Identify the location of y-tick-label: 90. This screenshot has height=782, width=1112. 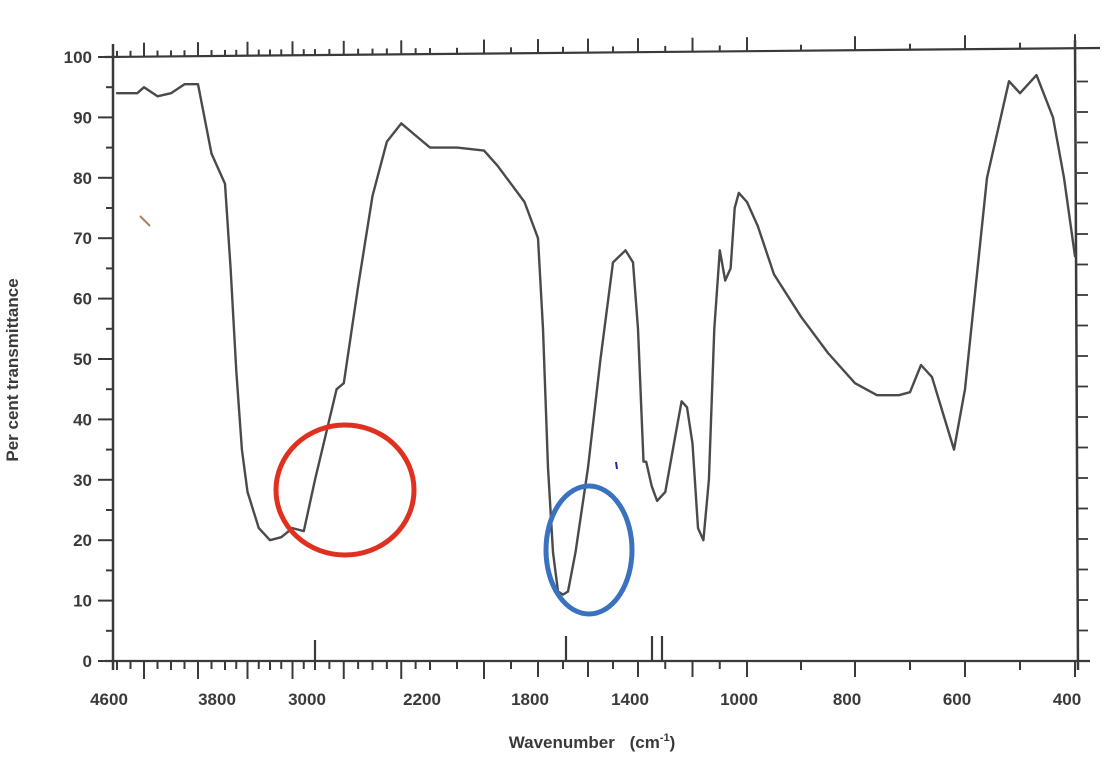
(82, 117).